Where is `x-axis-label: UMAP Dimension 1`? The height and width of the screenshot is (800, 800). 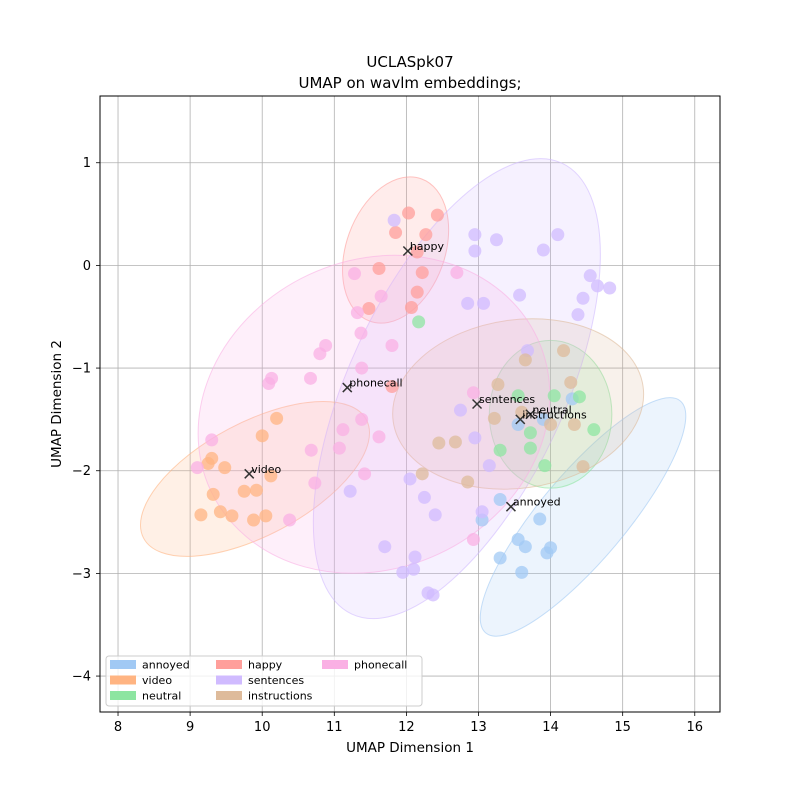
x-axis-label: UMAP Dimension 1 is located at coordinates (410, 748).